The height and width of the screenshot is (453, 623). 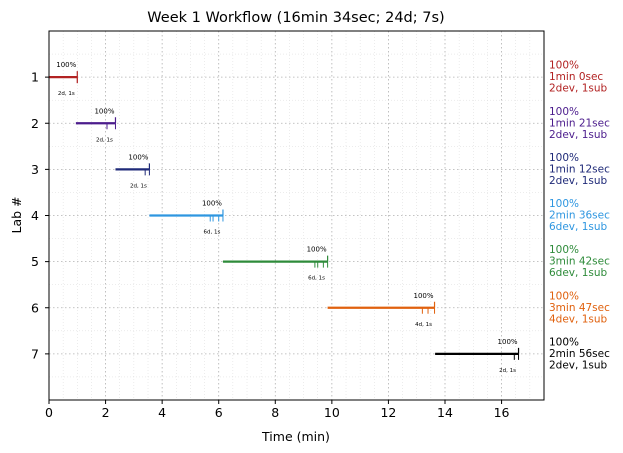 I want to click on lab-3-count-label: 2d, 1s, so click(x=138, y=186).